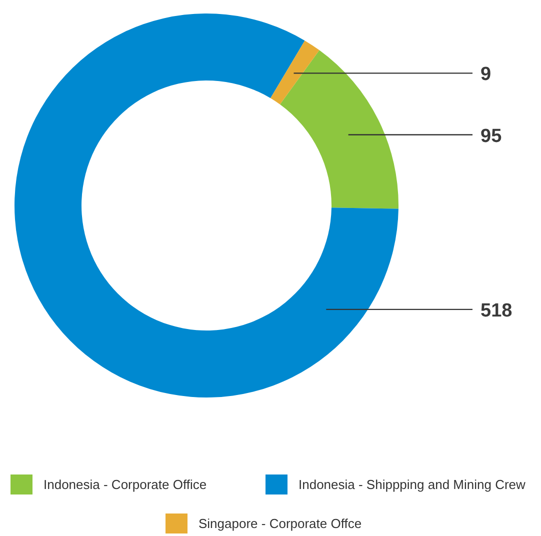 Image resolution: width=541 pixels, height=536 pixels. I want to click on data-label: 95, so click(491, 136).